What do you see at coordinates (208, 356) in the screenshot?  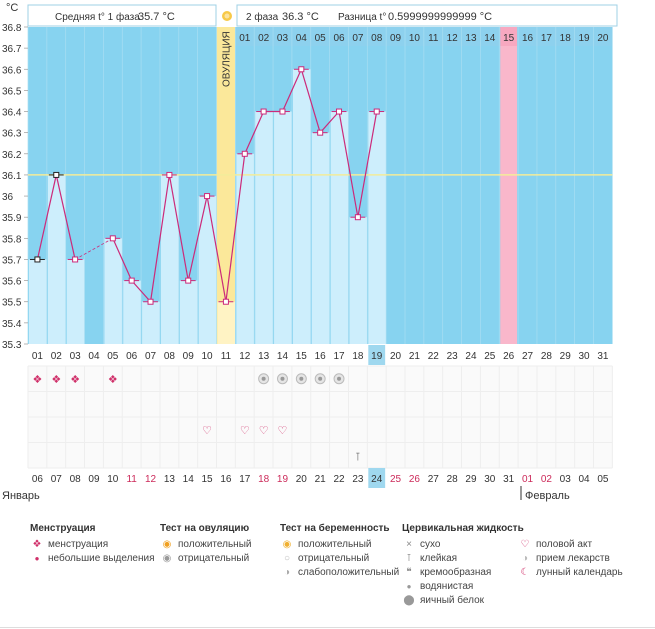 I see `cycle-day-label: 10` at bounding box center [208, 356].